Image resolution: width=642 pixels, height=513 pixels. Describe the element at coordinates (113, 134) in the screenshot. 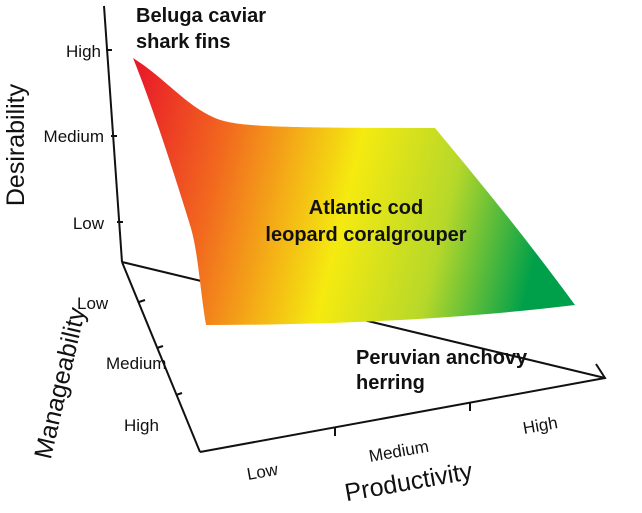

I see `desirability-axis` at that location.